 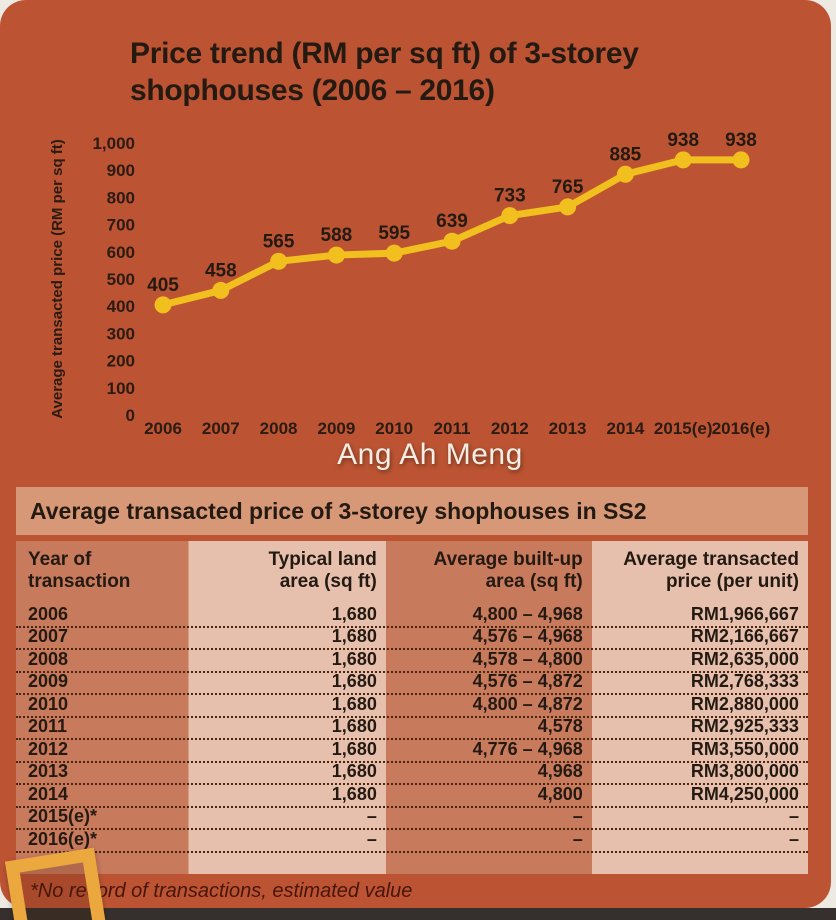 What do you see at coordinates (163, 428) in the screenshot?
I see `x-tick-label: 2006` at bounding box center [163, 428].